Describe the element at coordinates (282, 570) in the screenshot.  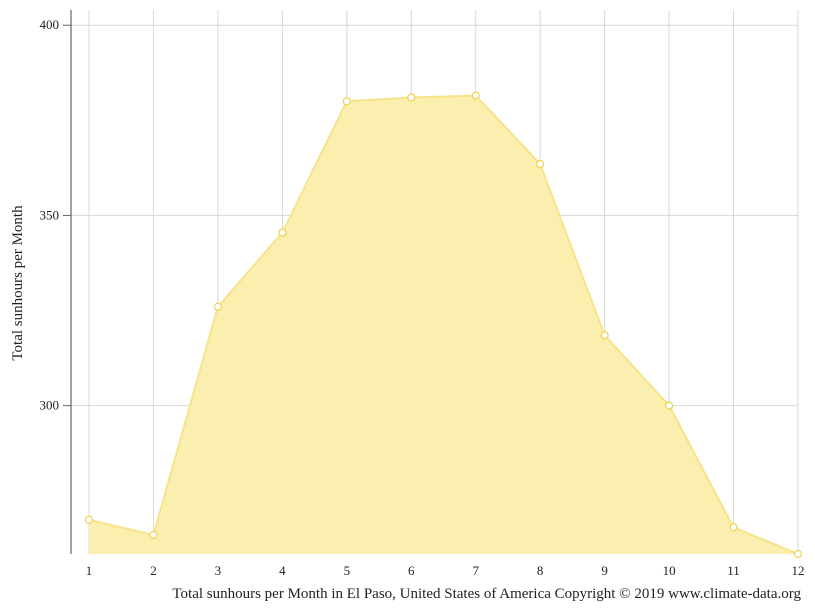
I see `x-tick-label-4: 4` at that location.